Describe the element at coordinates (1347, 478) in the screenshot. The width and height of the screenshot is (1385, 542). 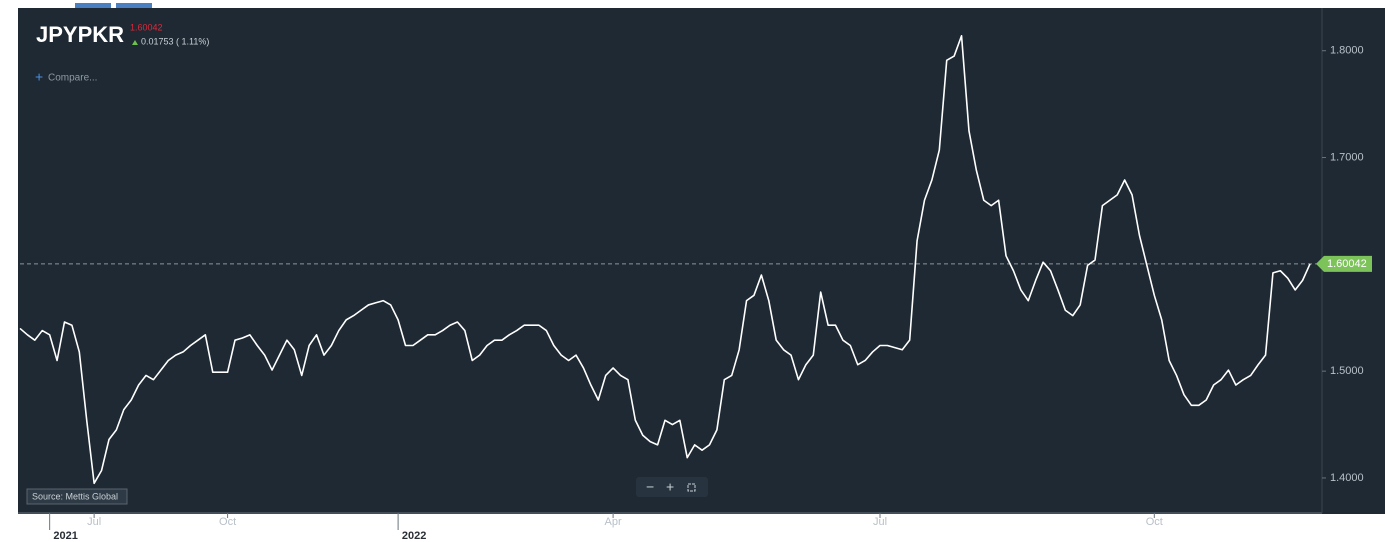
I see `y-tick-label: 1.4000` at that location.